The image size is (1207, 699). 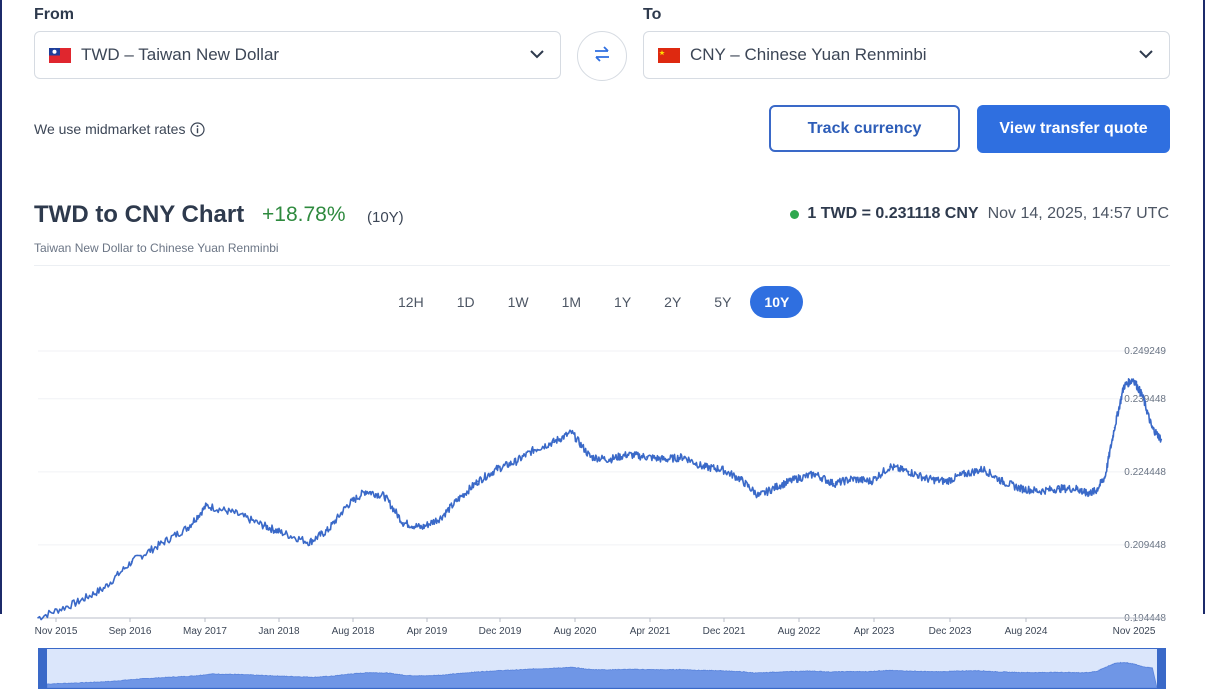 I want to click on china-flag-icon, so click(x=669, y=55).